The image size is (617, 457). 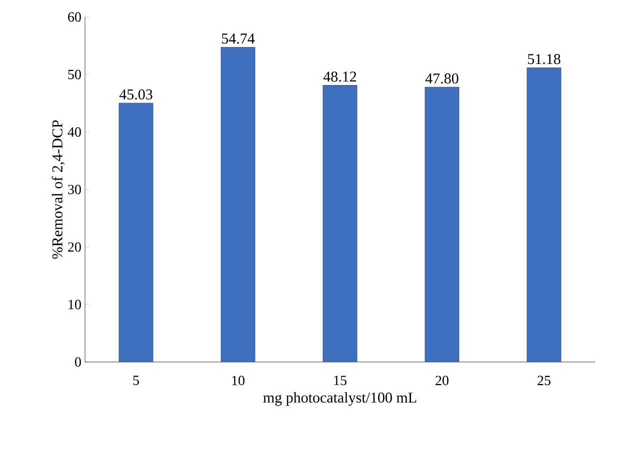 I want to click on y-tick-label: 50, so click(x=74, y=75).